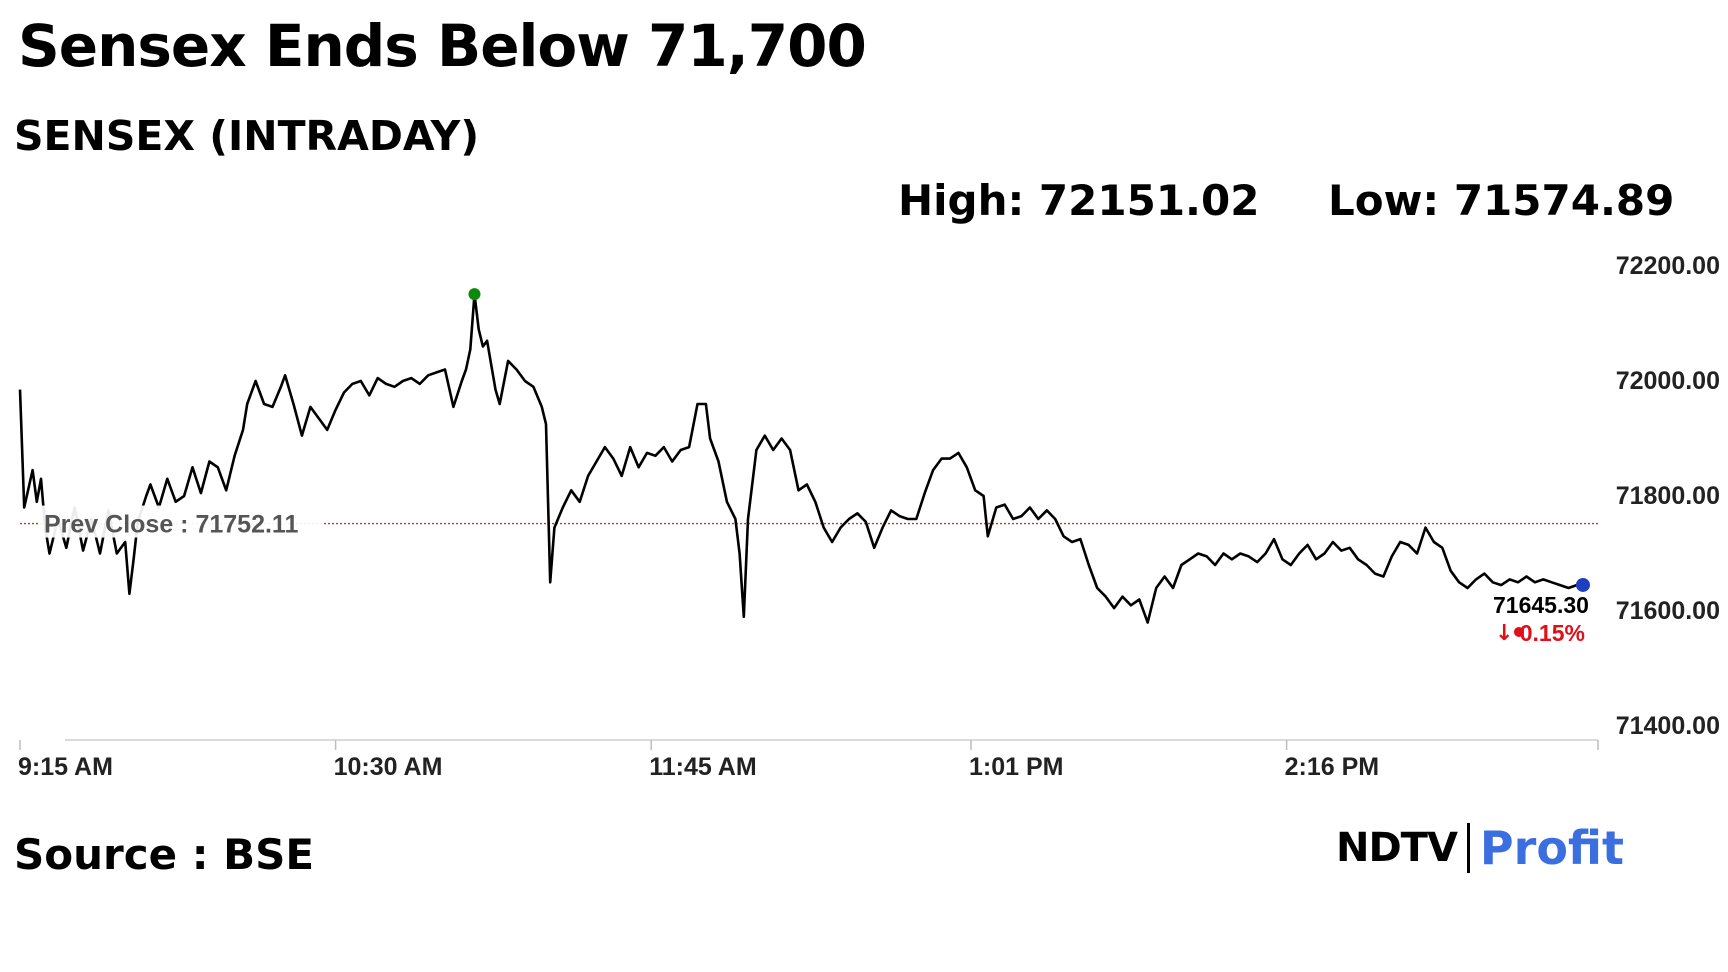 This screenshot has width=1728, height=972. Describe the element at coordinates (442, 46) in the screenshot. I see `headline: Sensex Ends Below 71,700` at that location.